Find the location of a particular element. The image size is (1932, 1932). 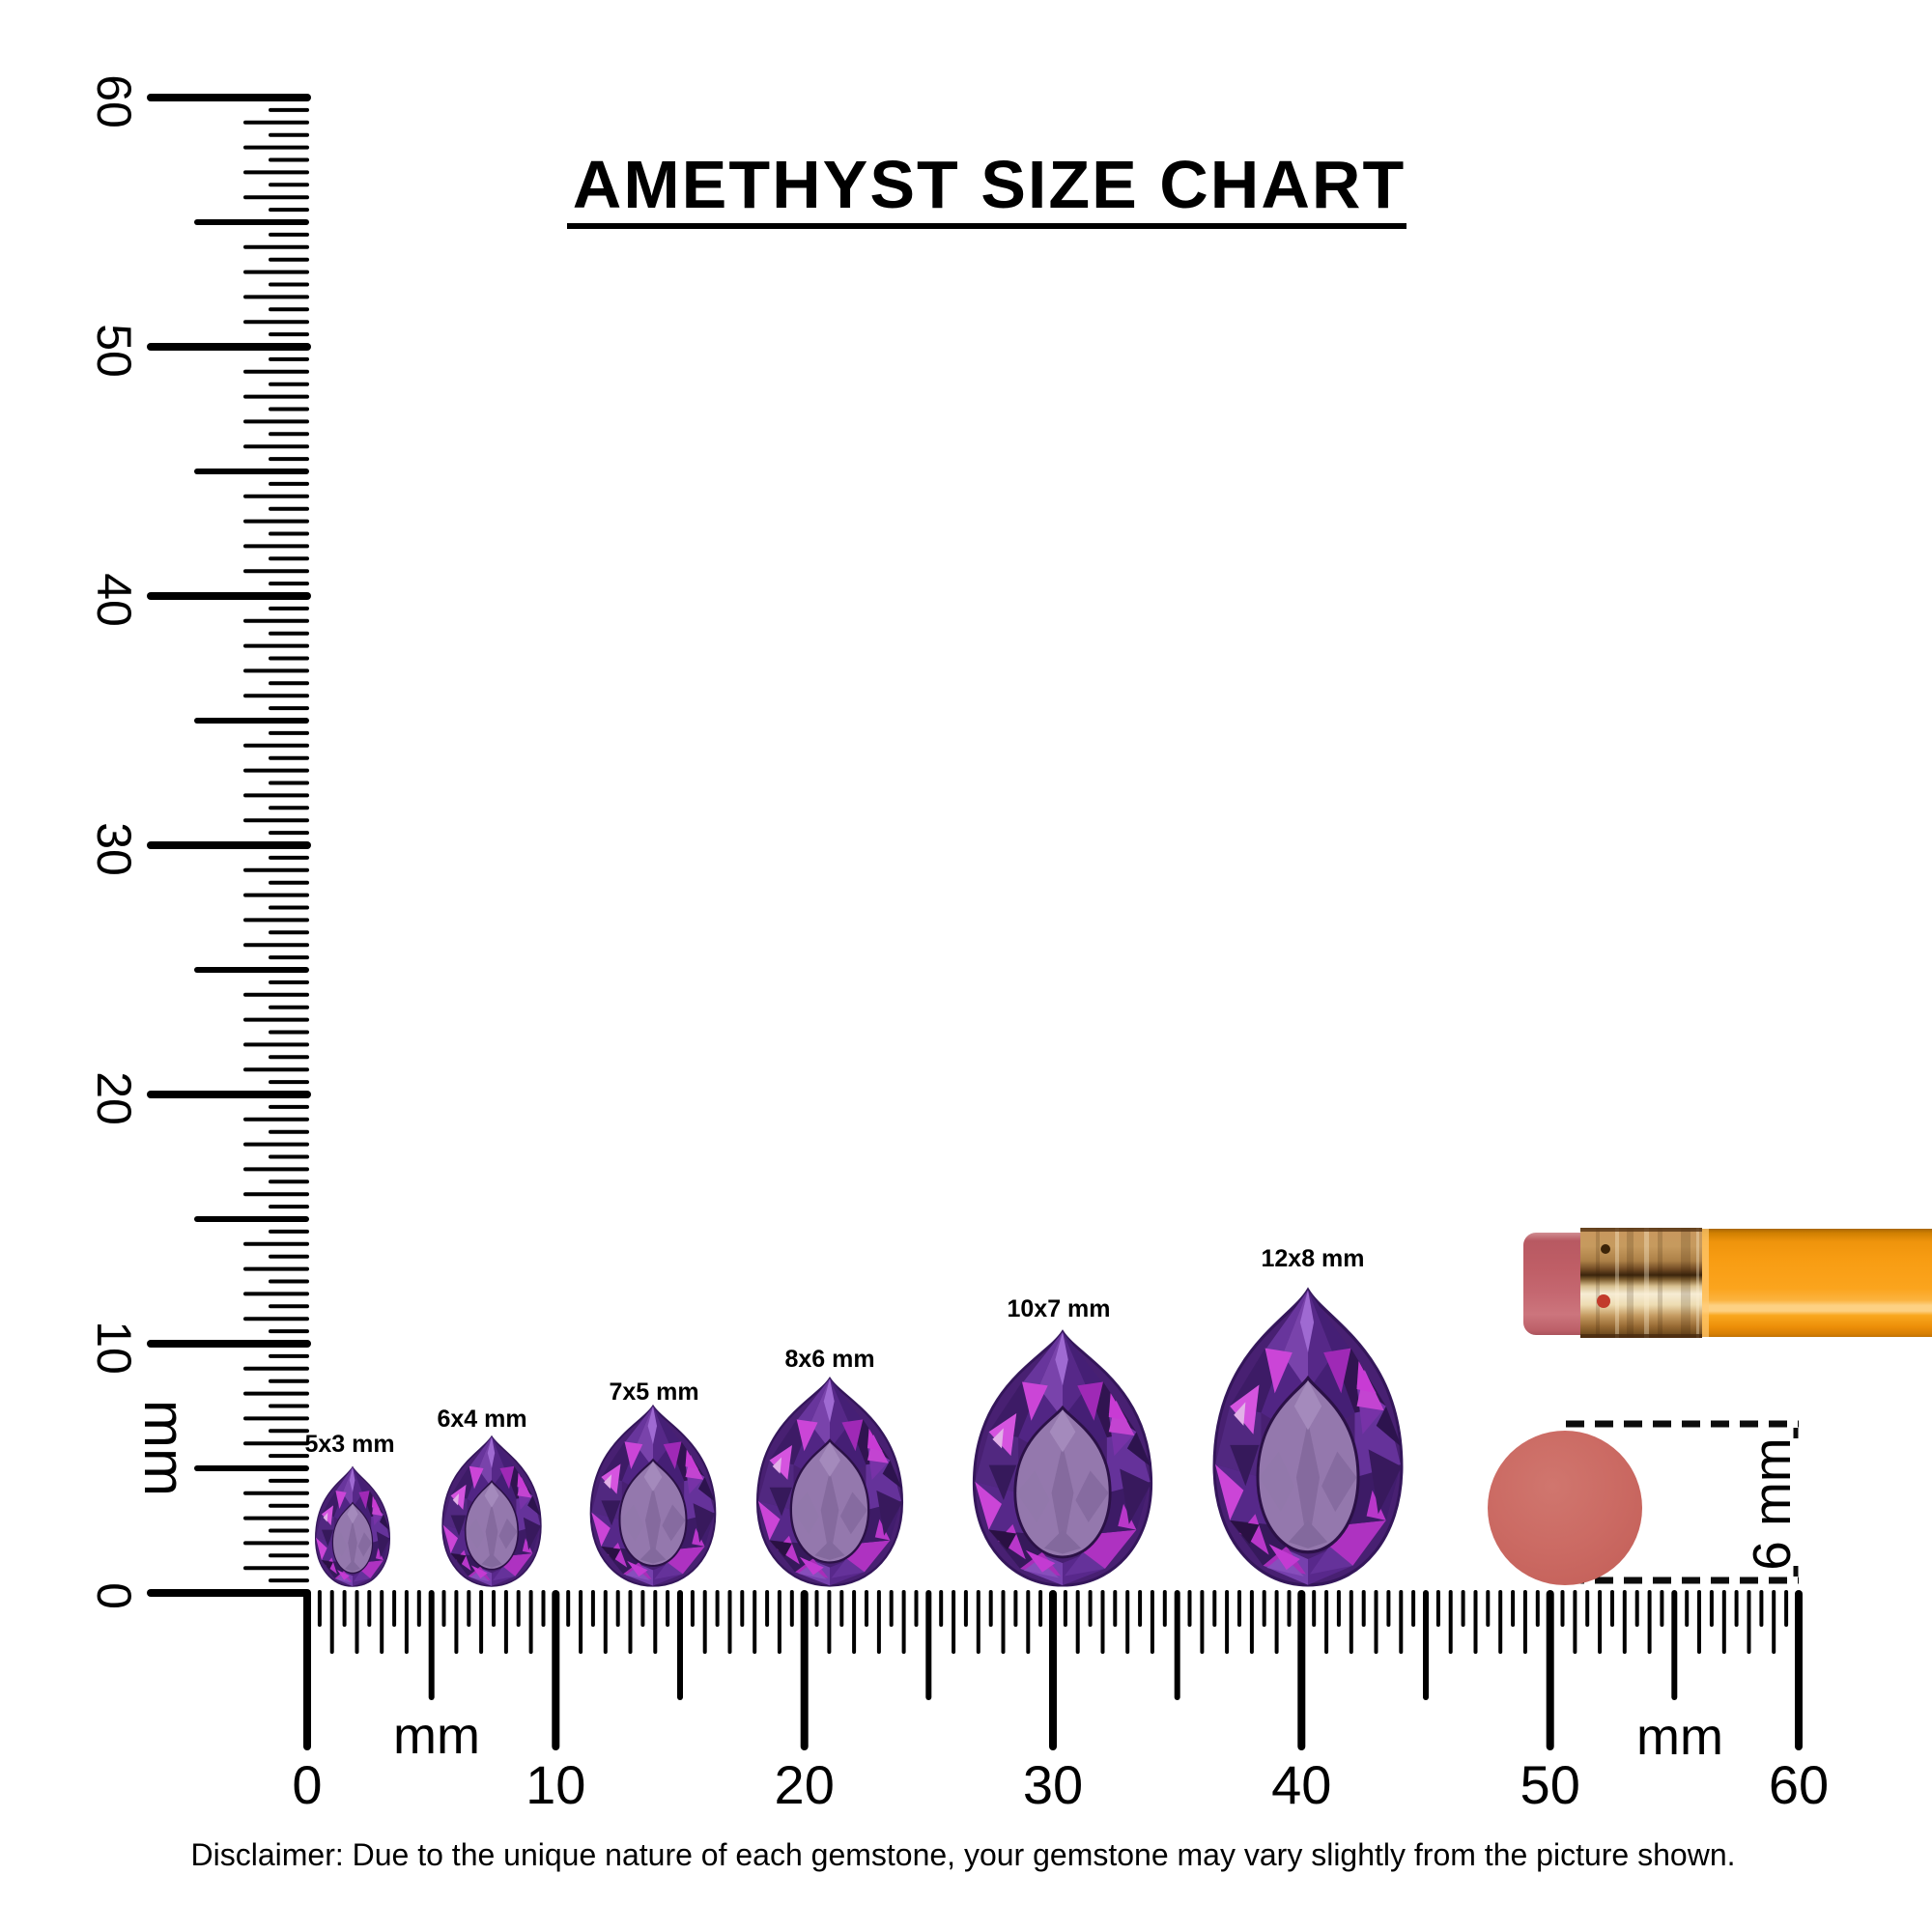

svg-text: AMETHYST SIZE CHART is located at coordinates (989, 184).